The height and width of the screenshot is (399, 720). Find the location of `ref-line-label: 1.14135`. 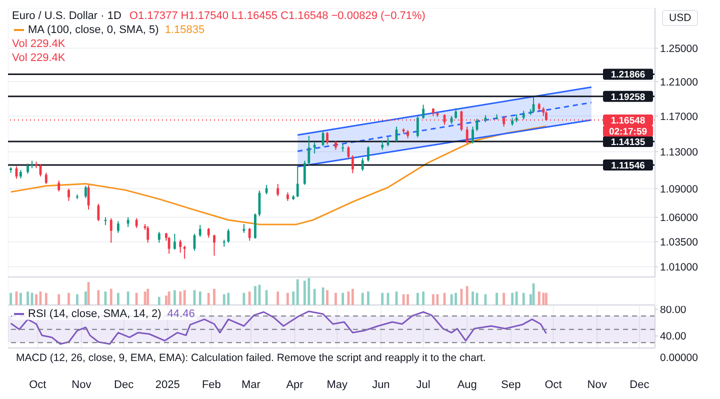

ref-line-label: 1.14135 is located at coordinates (628, 142).